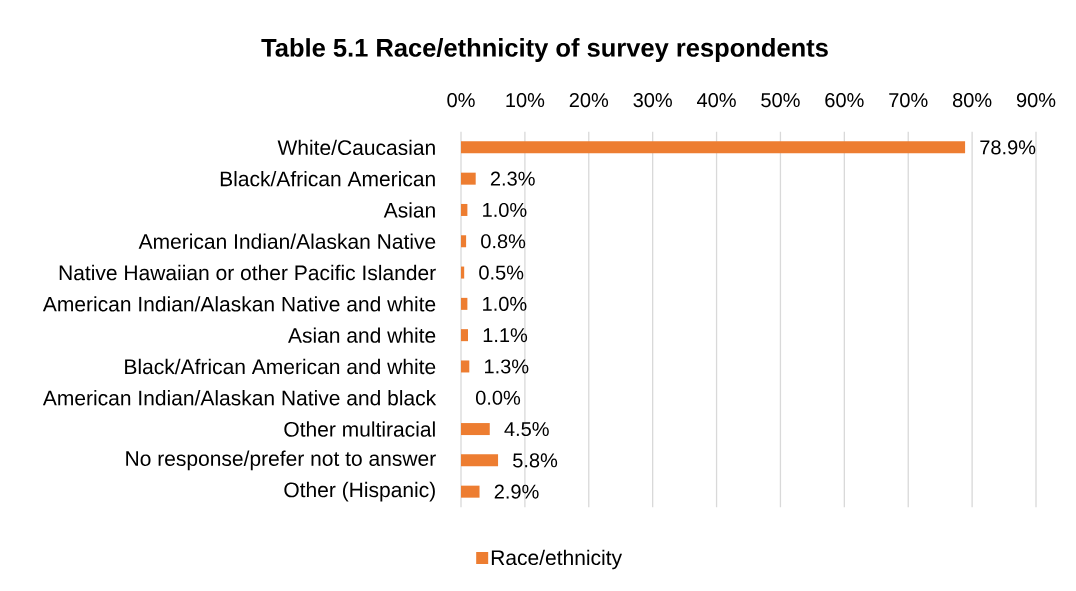  What do you see at coordinates (1008, 147) in the screenshot?
I see `data-label: 78.9%` at bounding box center [1008, 147].